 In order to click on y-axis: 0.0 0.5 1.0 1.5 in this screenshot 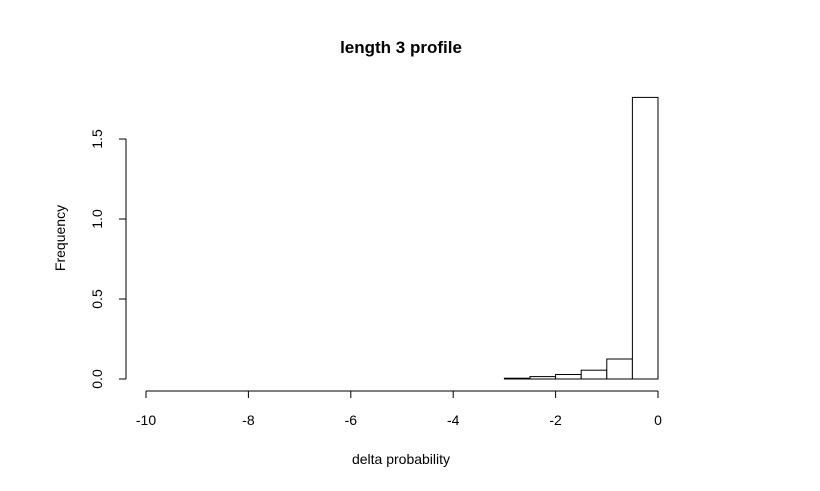, I will do `click(108, 259)`.